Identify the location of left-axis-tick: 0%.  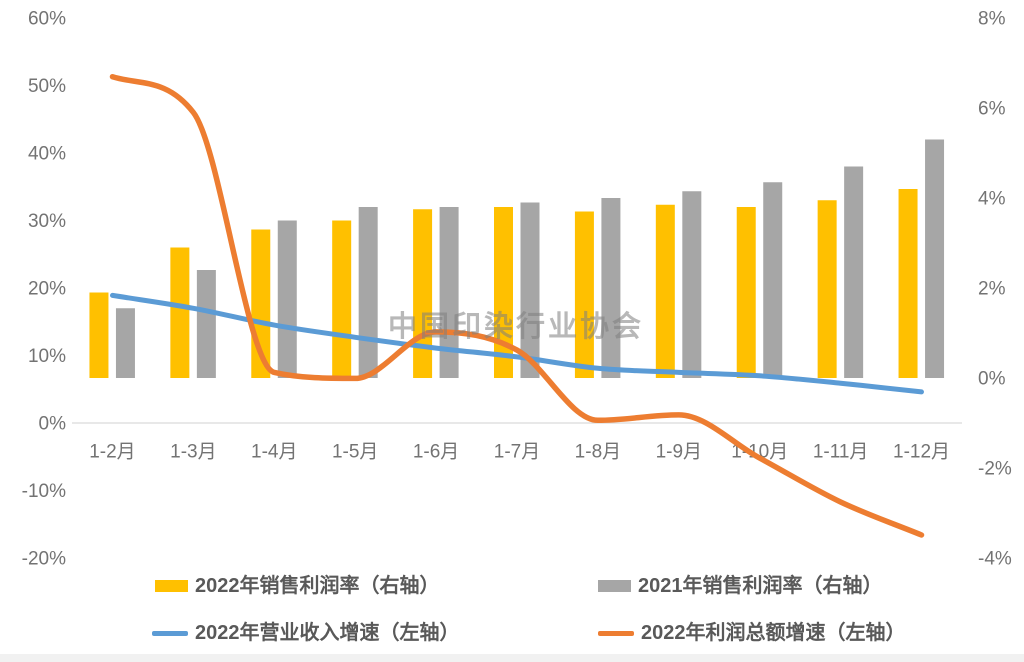
(53, 424).